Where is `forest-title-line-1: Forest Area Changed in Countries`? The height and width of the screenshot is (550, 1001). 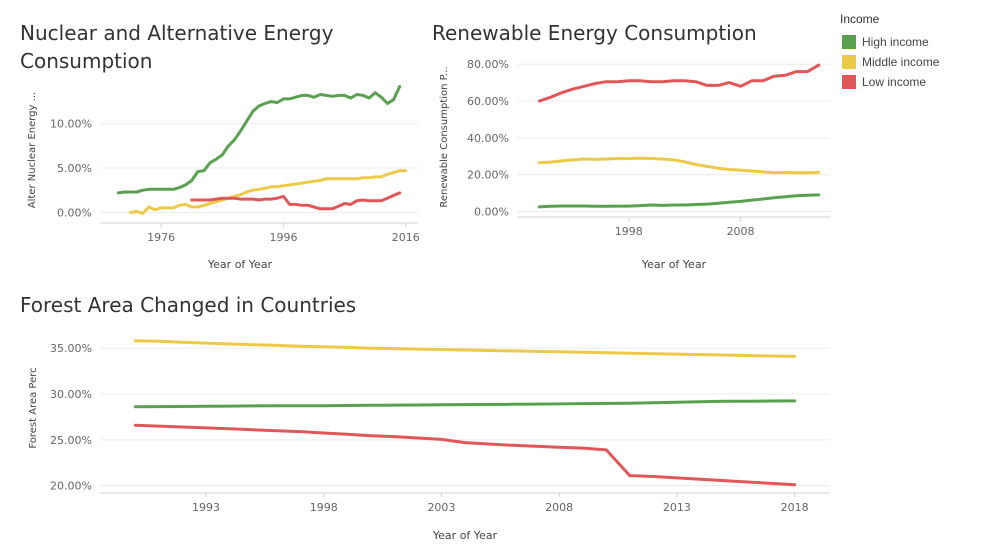 forest-title-line-1: Forest Area Changed in Countries is located at coordinates (188, 305).